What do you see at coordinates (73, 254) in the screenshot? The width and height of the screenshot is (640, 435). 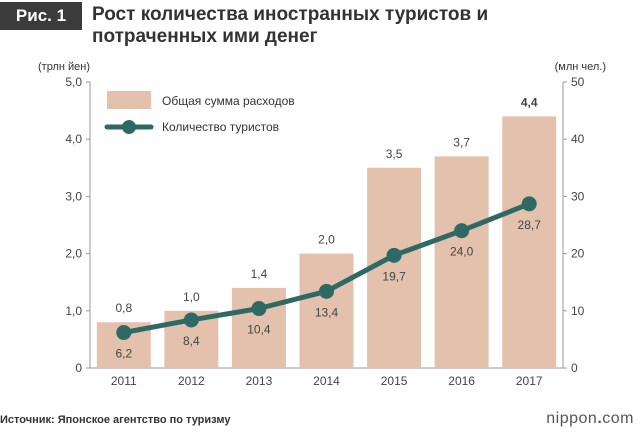 I see `left-tick-label: 2,0` at bounding box center [73, 254].